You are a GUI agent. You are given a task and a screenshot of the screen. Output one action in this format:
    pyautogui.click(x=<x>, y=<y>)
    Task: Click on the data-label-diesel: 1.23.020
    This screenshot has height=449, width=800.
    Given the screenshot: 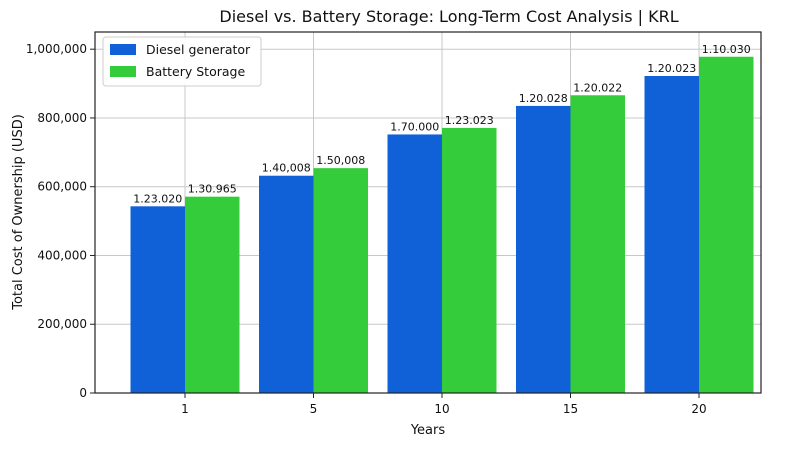 What is the action you would take?
    pyautogui.click(x=157, y=198)
    